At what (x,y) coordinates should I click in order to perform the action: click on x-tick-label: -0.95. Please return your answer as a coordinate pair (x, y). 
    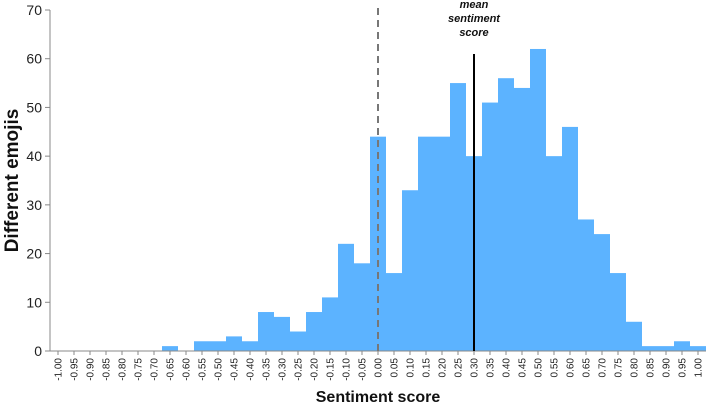
    Looking at the image, I should click on (75, 369).